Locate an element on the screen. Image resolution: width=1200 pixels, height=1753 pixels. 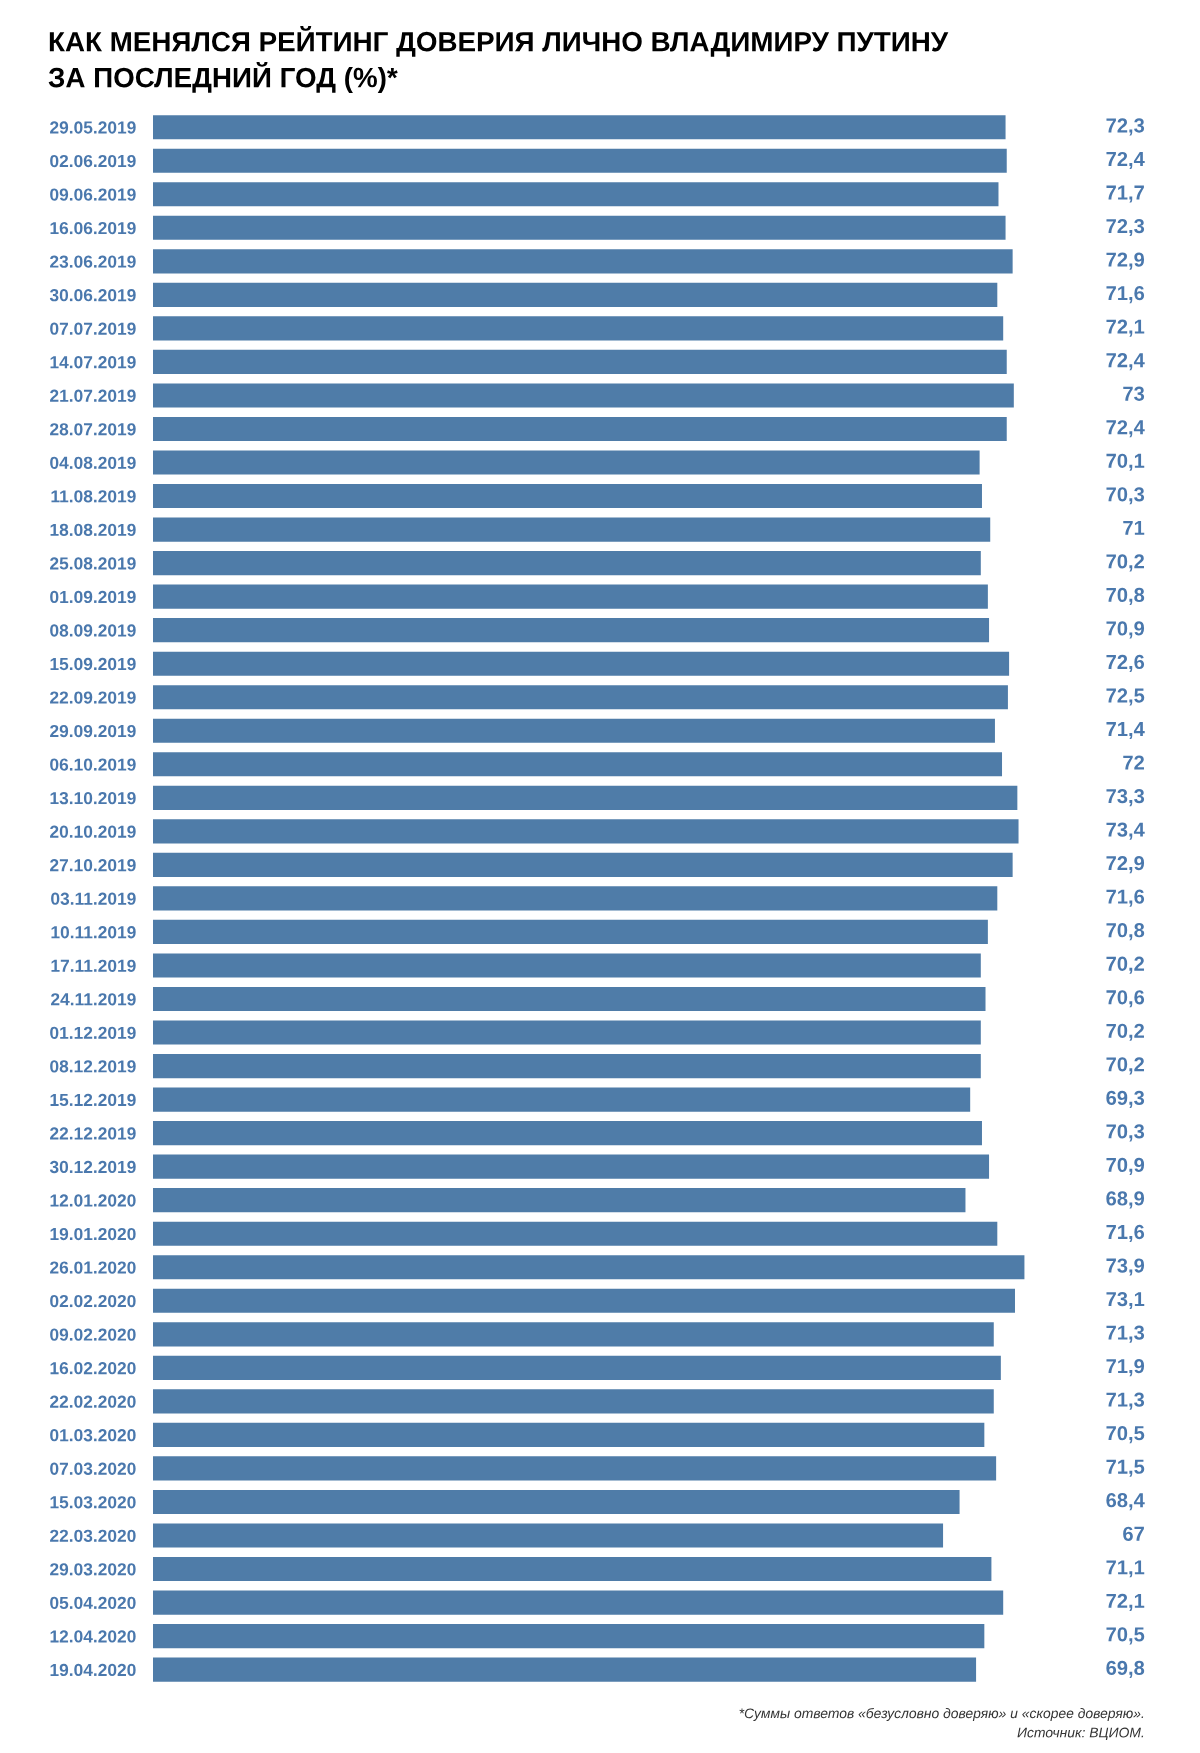
data-label: 70,6 is located at coordinates (1125, 999).